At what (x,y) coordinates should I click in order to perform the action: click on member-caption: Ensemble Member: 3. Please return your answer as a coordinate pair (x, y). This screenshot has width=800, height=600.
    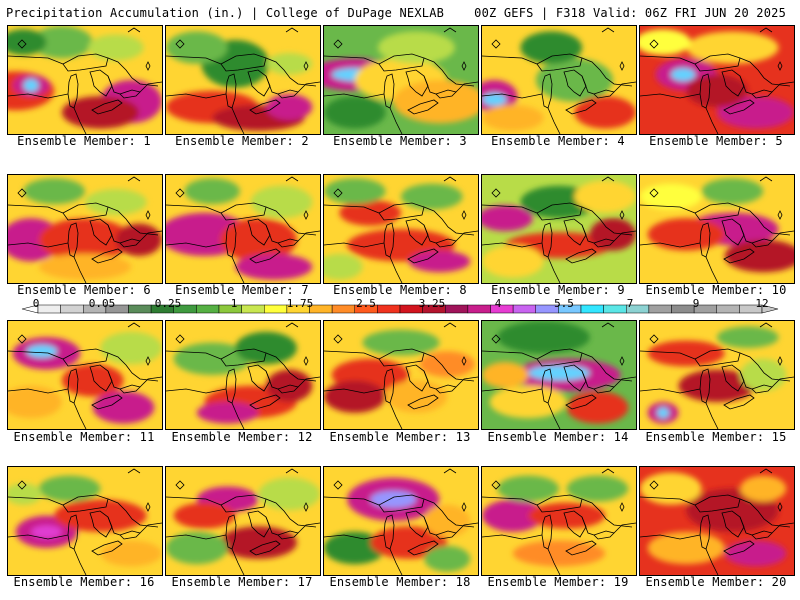
    Looking at the image, I should click on (400, 141).